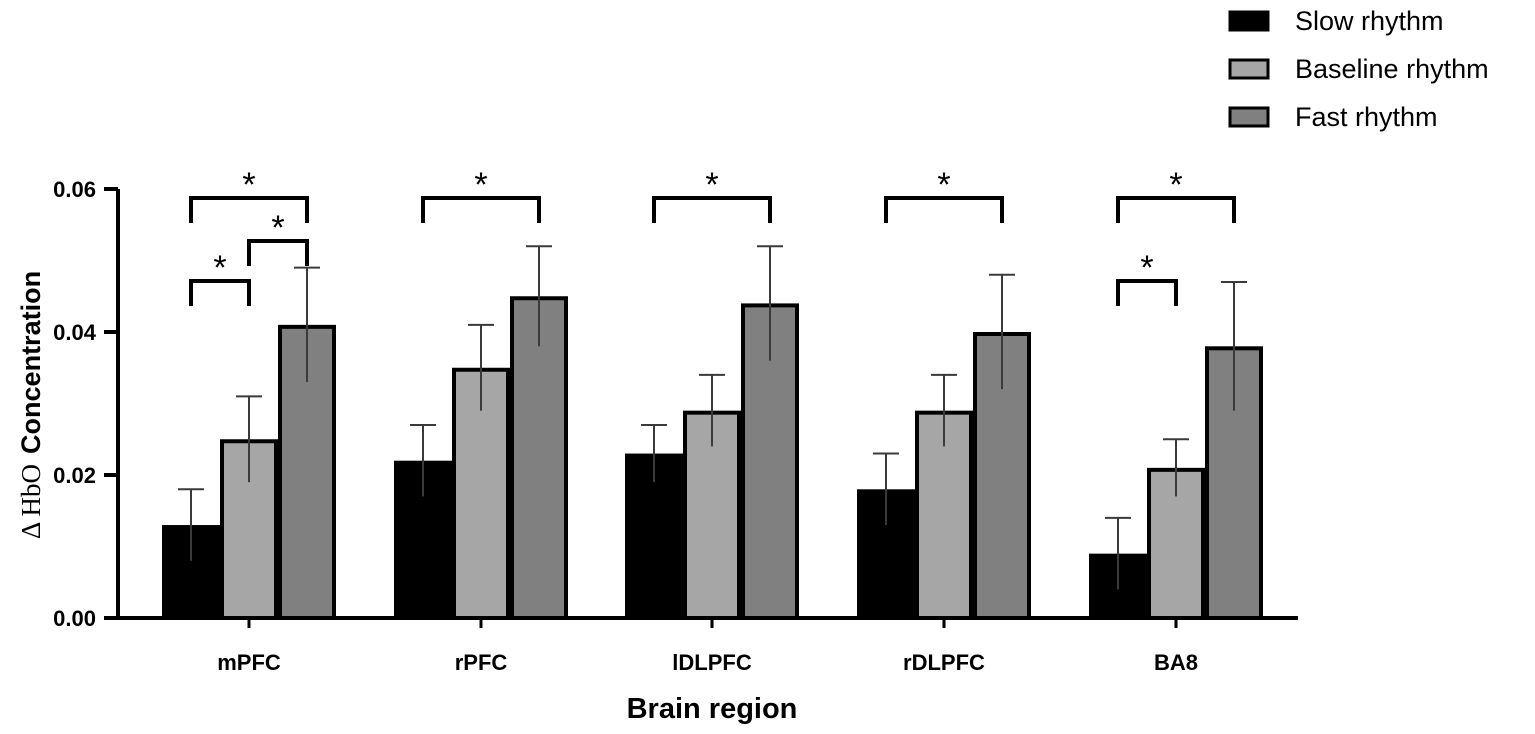 The width and height of the screenshot is (1535, 734). I want to click on legend: Slow rhythm Baseline rhythm Fast rhythm, so click(1358, 69).